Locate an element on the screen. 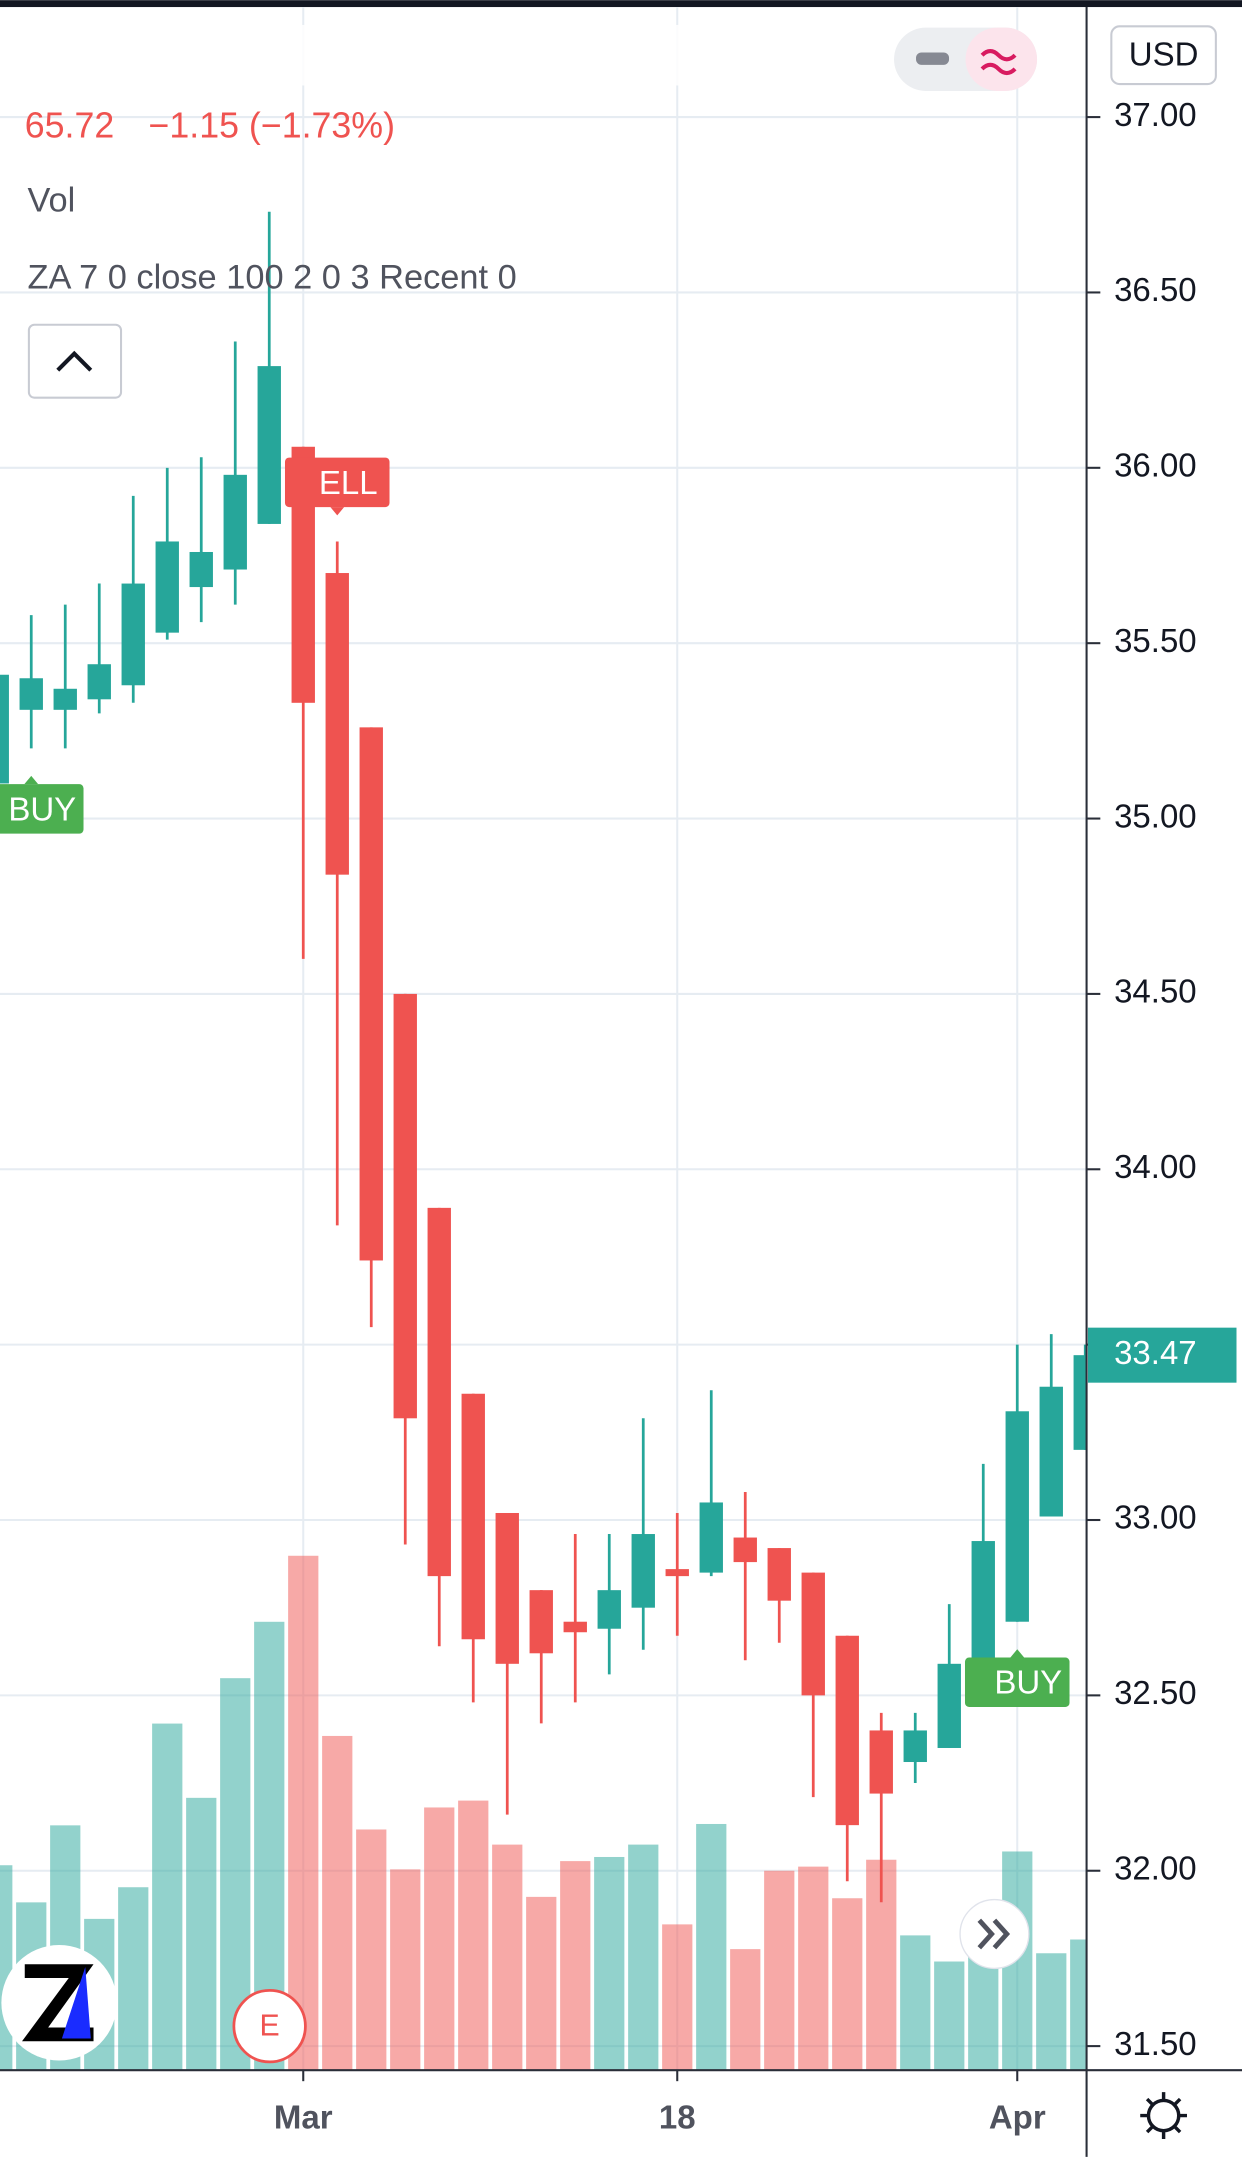 This screenshot has width=1242, height=2157. gear-icon is located at coordinates (1163, 2115).